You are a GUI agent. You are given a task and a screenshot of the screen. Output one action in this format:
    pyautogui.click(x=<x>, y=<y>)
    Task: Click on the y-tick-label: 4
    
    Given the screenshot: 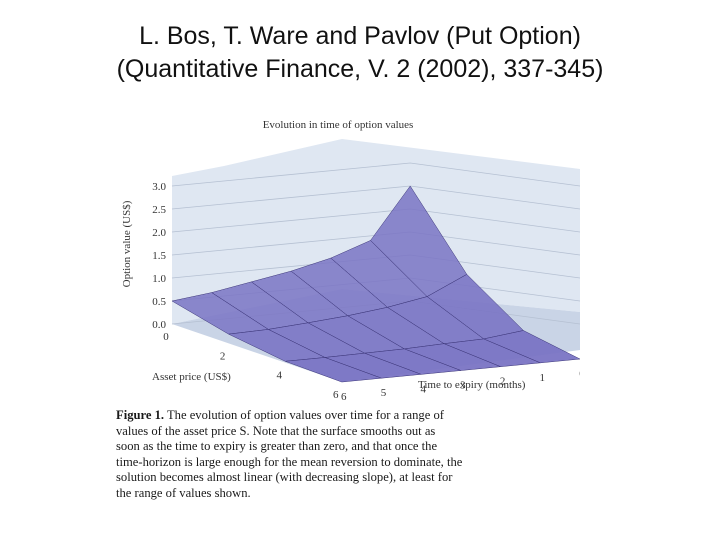 What is the action you would take?
    pyautogui.click(x=423, y=389)
    